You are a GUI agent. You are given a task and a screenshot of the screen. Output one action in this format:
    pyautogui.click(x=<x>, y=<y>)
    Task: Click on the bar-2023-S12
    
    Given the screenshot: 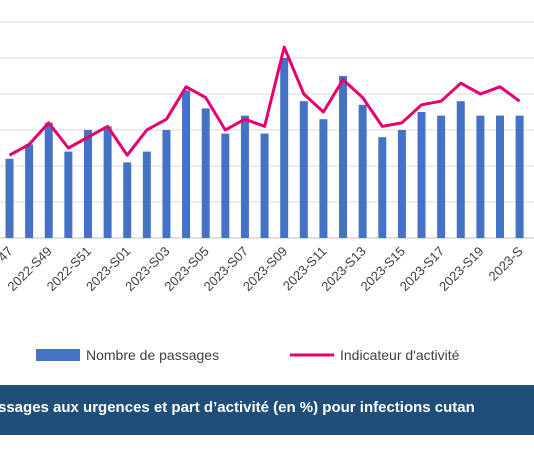 What is the action you would take?
    pyautogui.click(x=343, y=157)
    